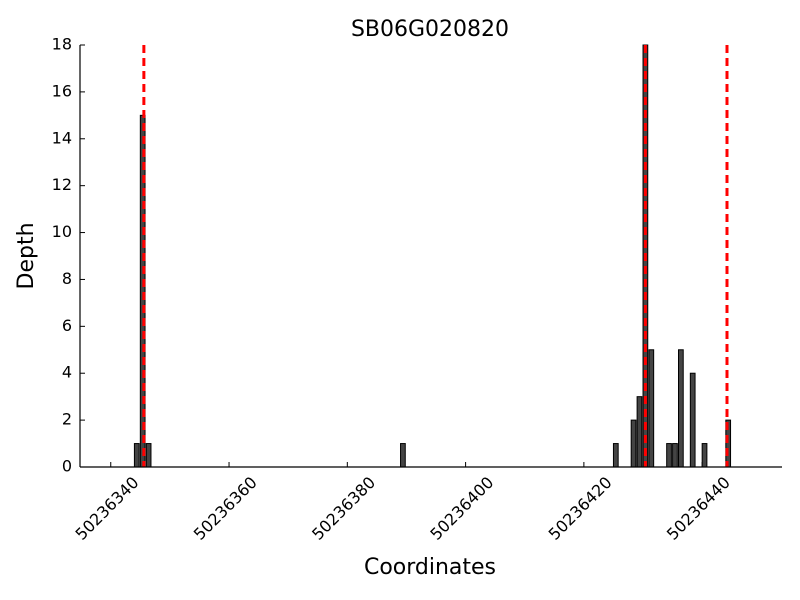 The height and width of the screenshot is (600, 800). What do you see at coordinates (62, 90) in the screenshot?
I see `y-tick-label: 16` at bounding box center [62, 90].